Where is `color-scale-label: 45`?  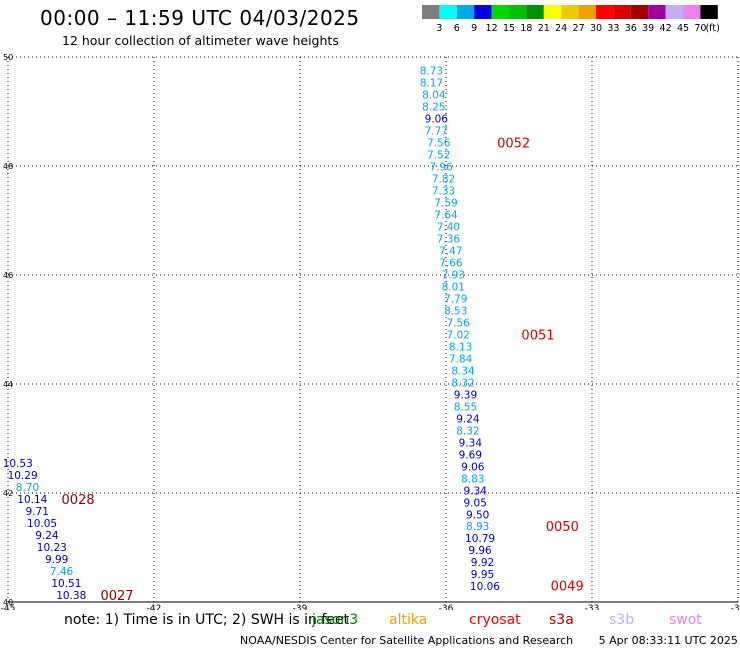 color-scale-label: 45 is located at coordinates (683, 28).